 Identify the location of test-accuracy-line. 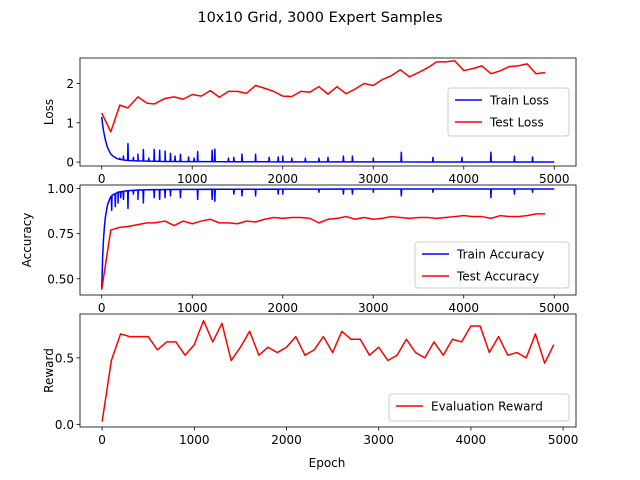
(323, 251).